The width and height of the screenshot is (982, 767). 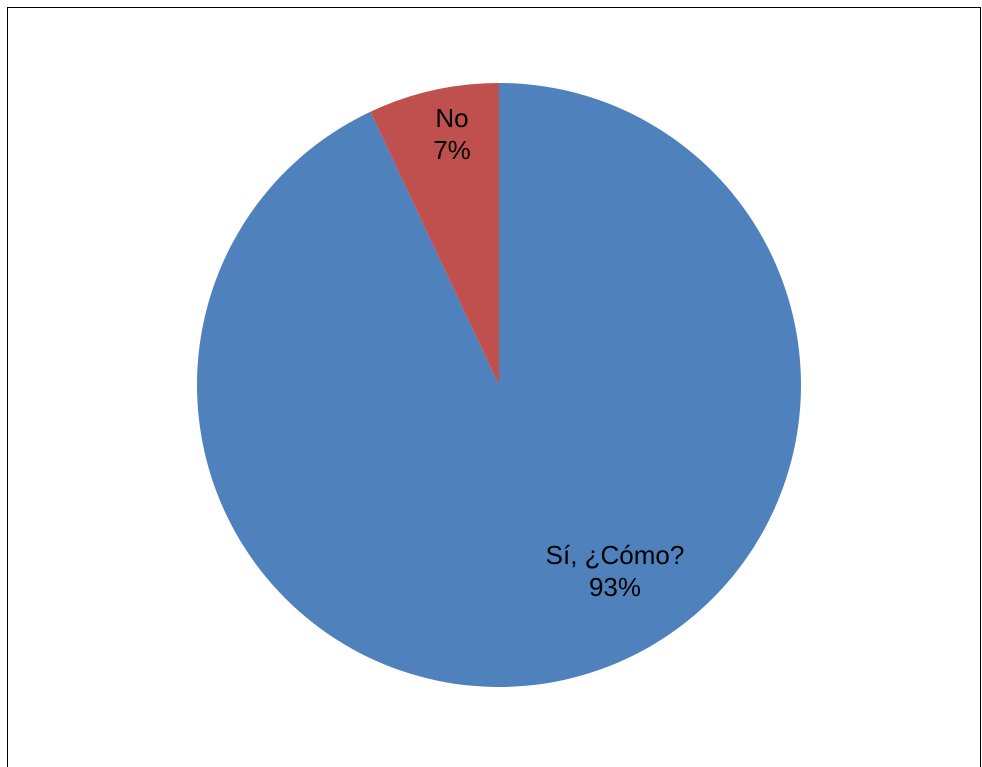 What do you see at coordinates (452, 150) in the screenshot?
I see `slice-value-label: 7%` at bounding box center [452, 150].